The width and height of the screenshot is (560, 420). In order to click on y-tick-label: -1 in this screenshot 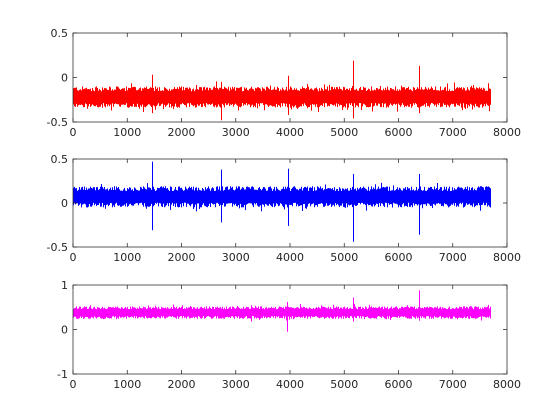, I will do `click(62, 374)`.